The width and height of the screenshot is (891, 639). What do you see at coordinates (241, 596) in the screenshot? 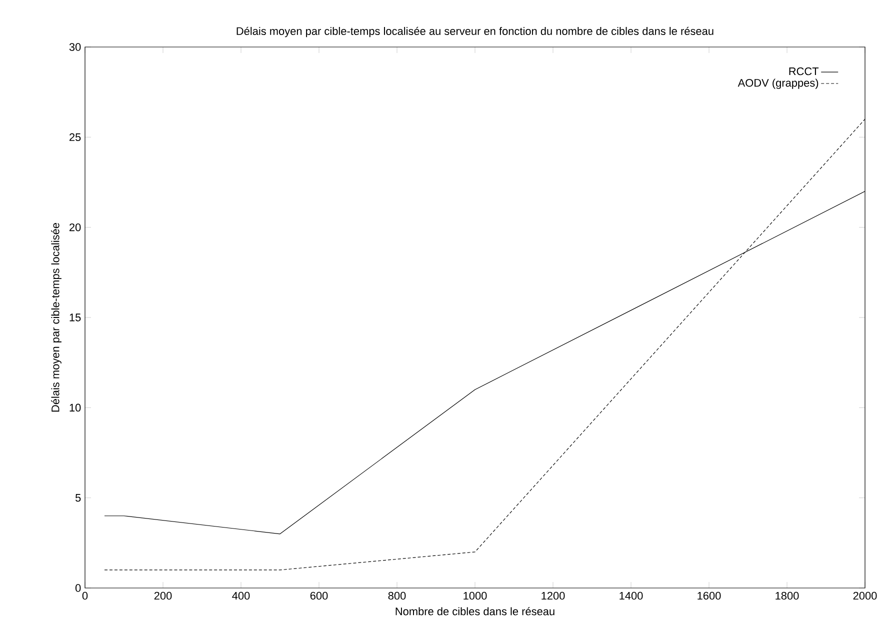
I see `x-tick-label: 400` at bounding box center [241, 596].